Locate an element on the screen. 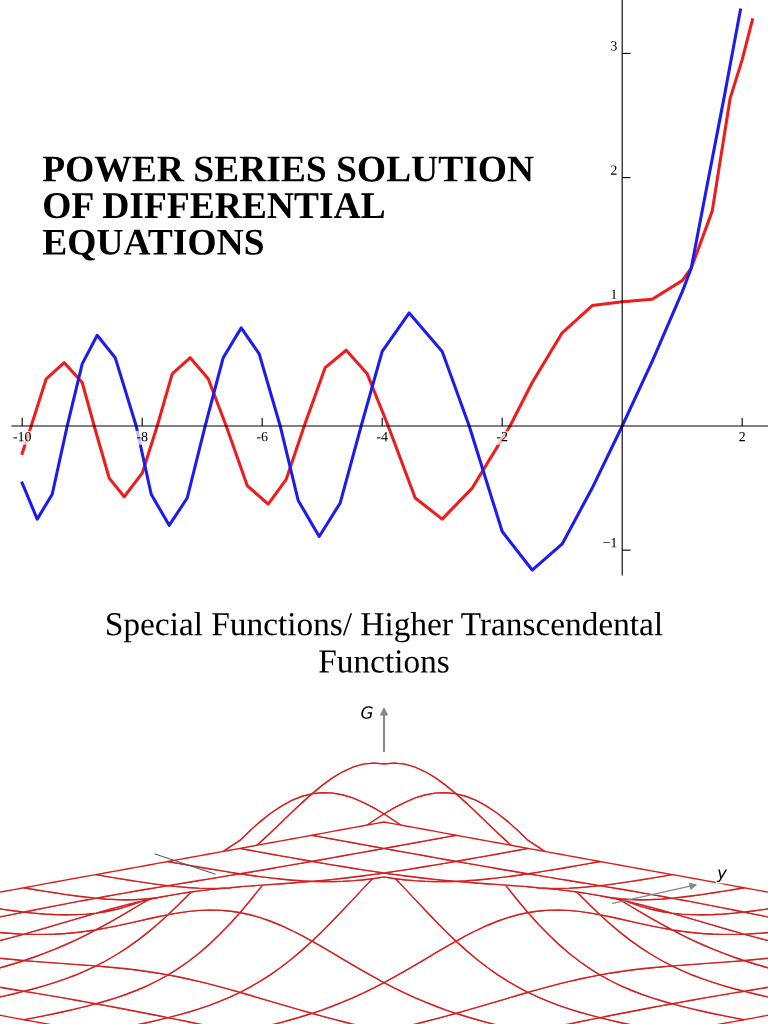  y-tick-label: 1 is located at coordinates (614, 294).